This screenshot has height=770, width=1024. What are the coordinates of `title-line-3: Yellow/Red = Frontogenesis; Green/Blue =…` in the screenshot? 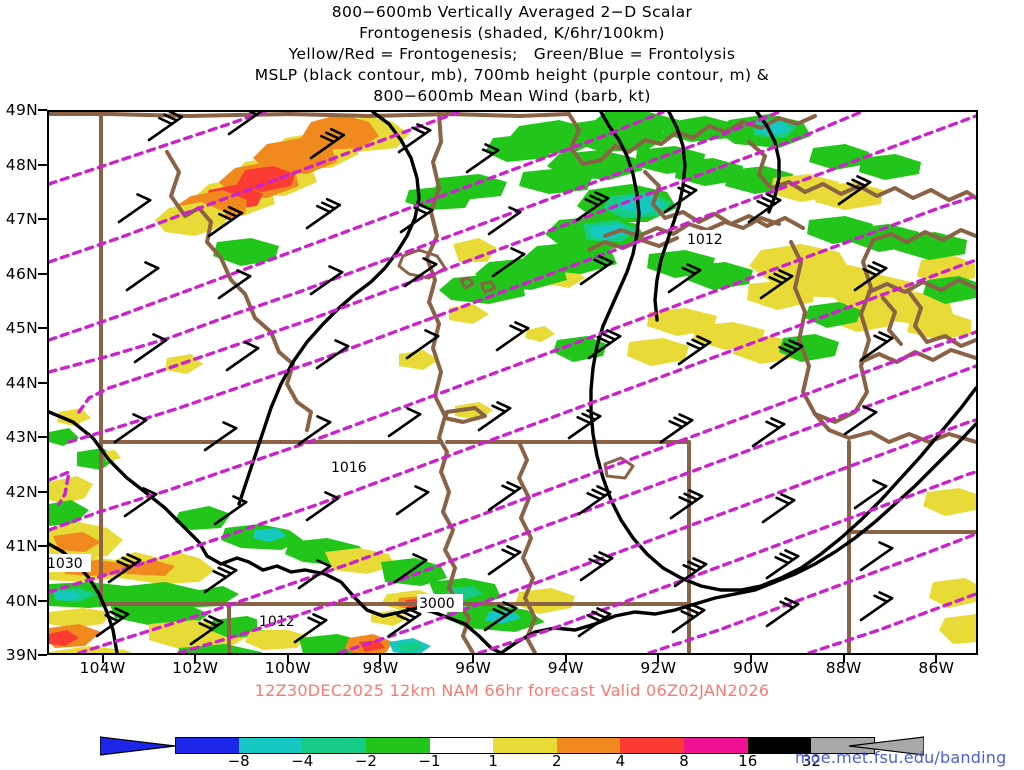 It's located at (512, 54).